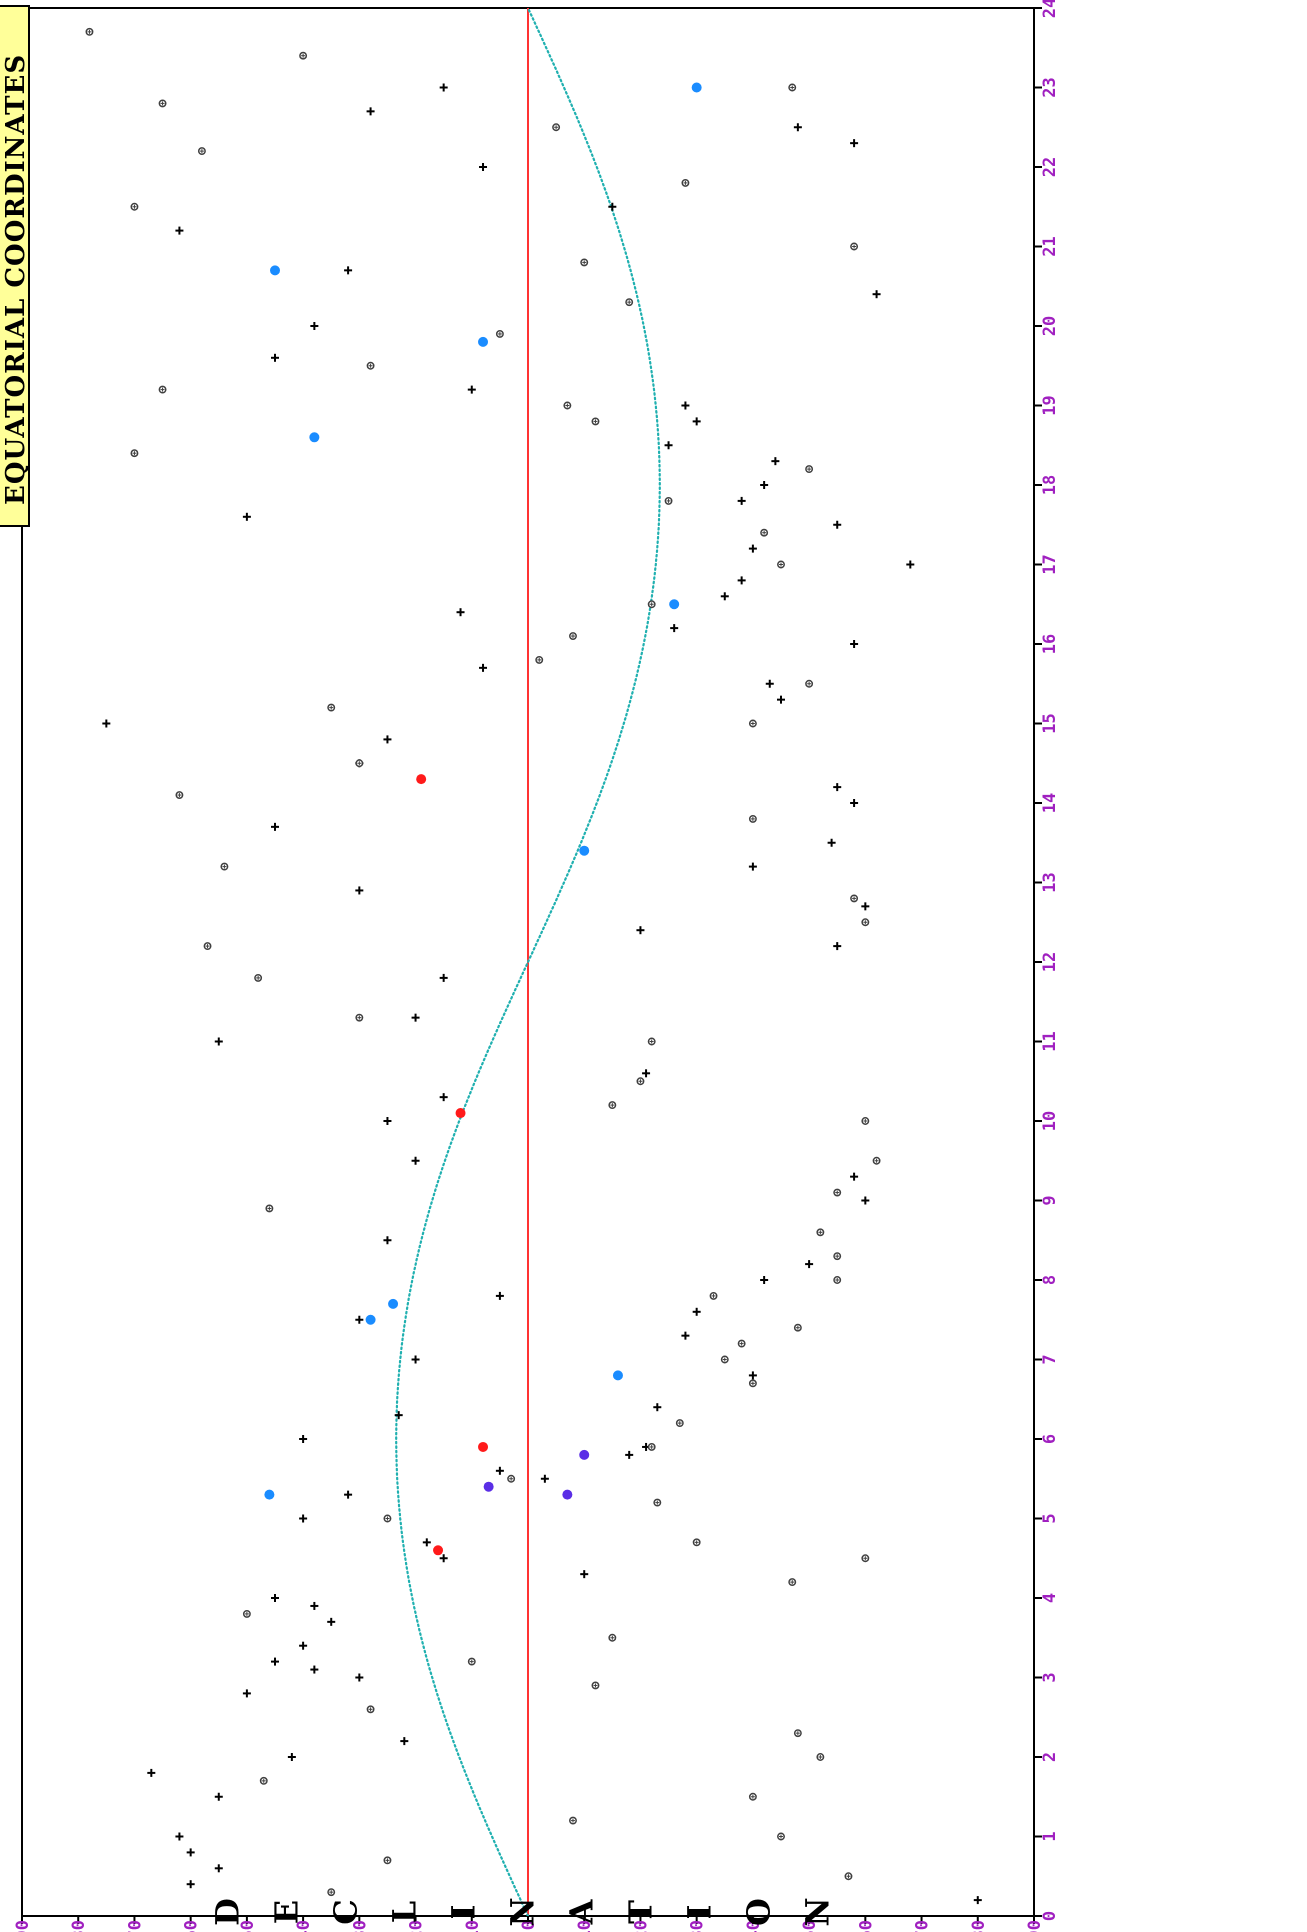 The width and height of the screenshot is (1307, 1932). I want to click on ra-tick-label-11: 11, so click(1050, 1041).